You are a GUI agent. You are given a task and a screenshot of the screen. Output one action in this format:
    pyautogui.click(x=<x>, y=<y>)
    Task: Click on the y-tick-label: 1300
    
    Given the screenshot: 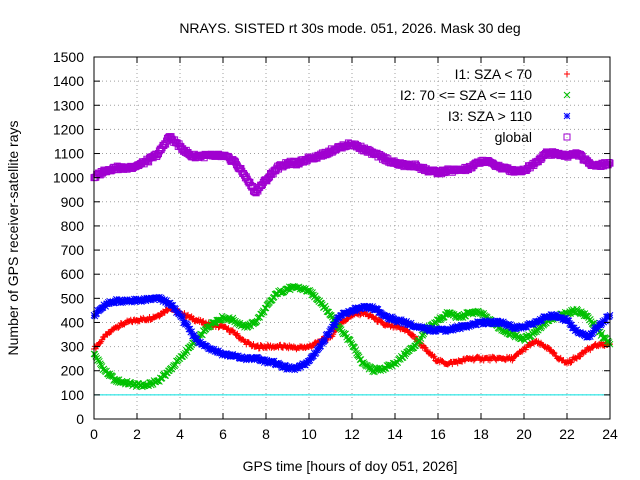 What is the action you would take?
    pyautogui.click(x=68, y=105)
    